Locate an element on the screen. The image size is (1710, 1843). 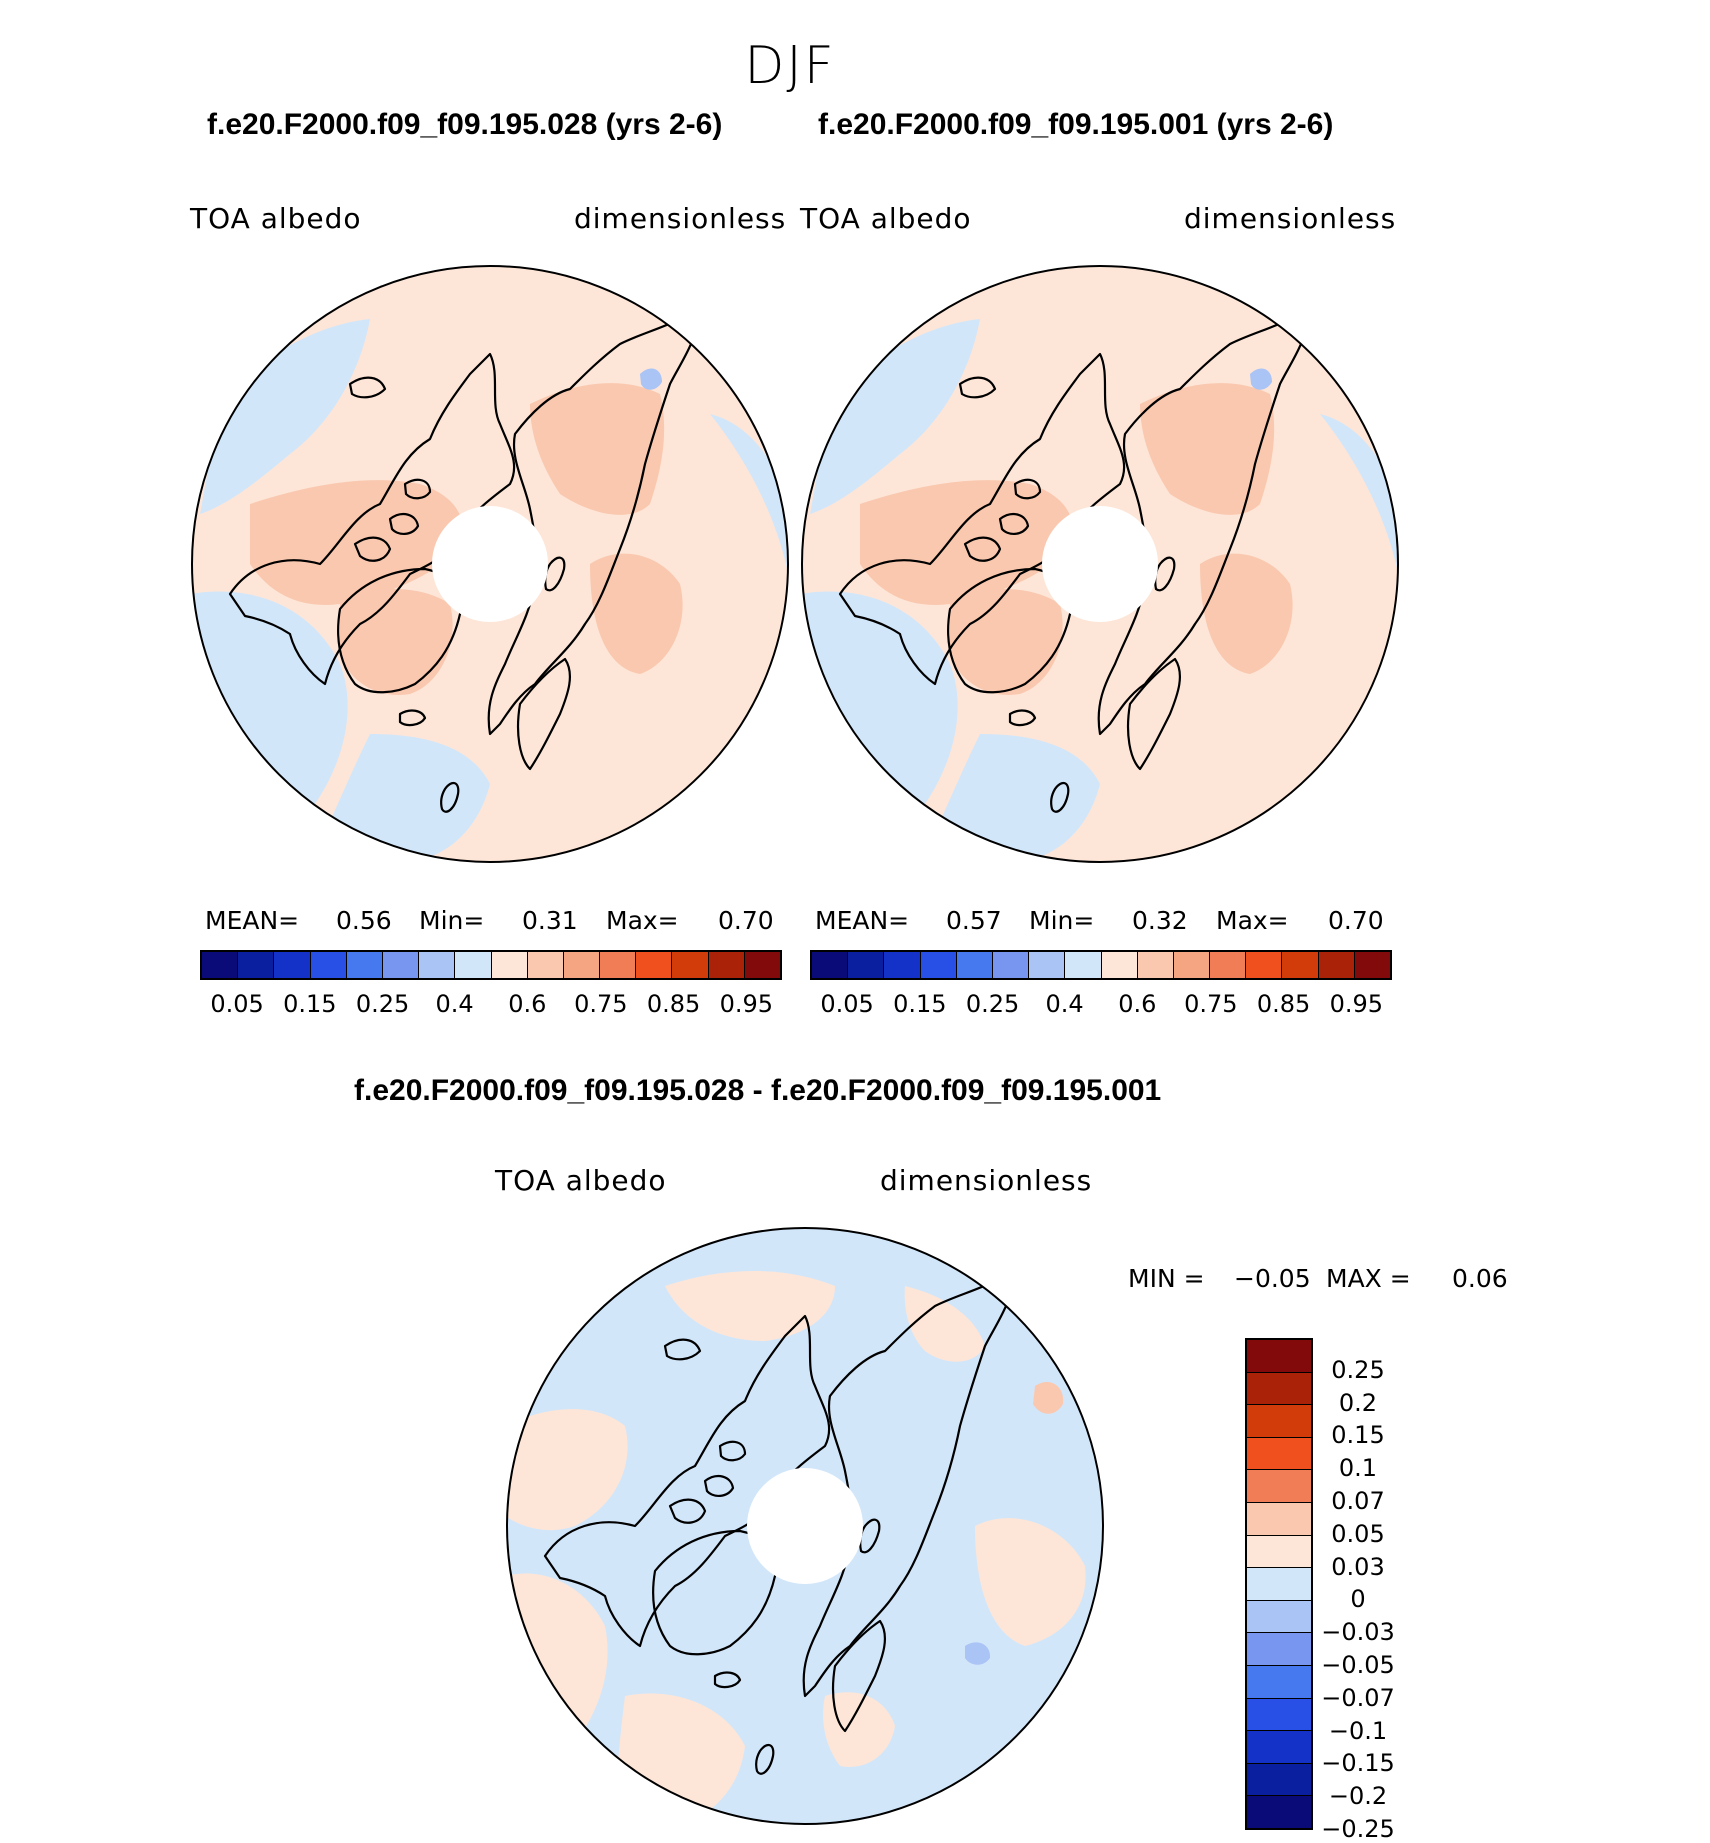
panel-1-mean-value: 0.56 is located at coordinates (364, 920).